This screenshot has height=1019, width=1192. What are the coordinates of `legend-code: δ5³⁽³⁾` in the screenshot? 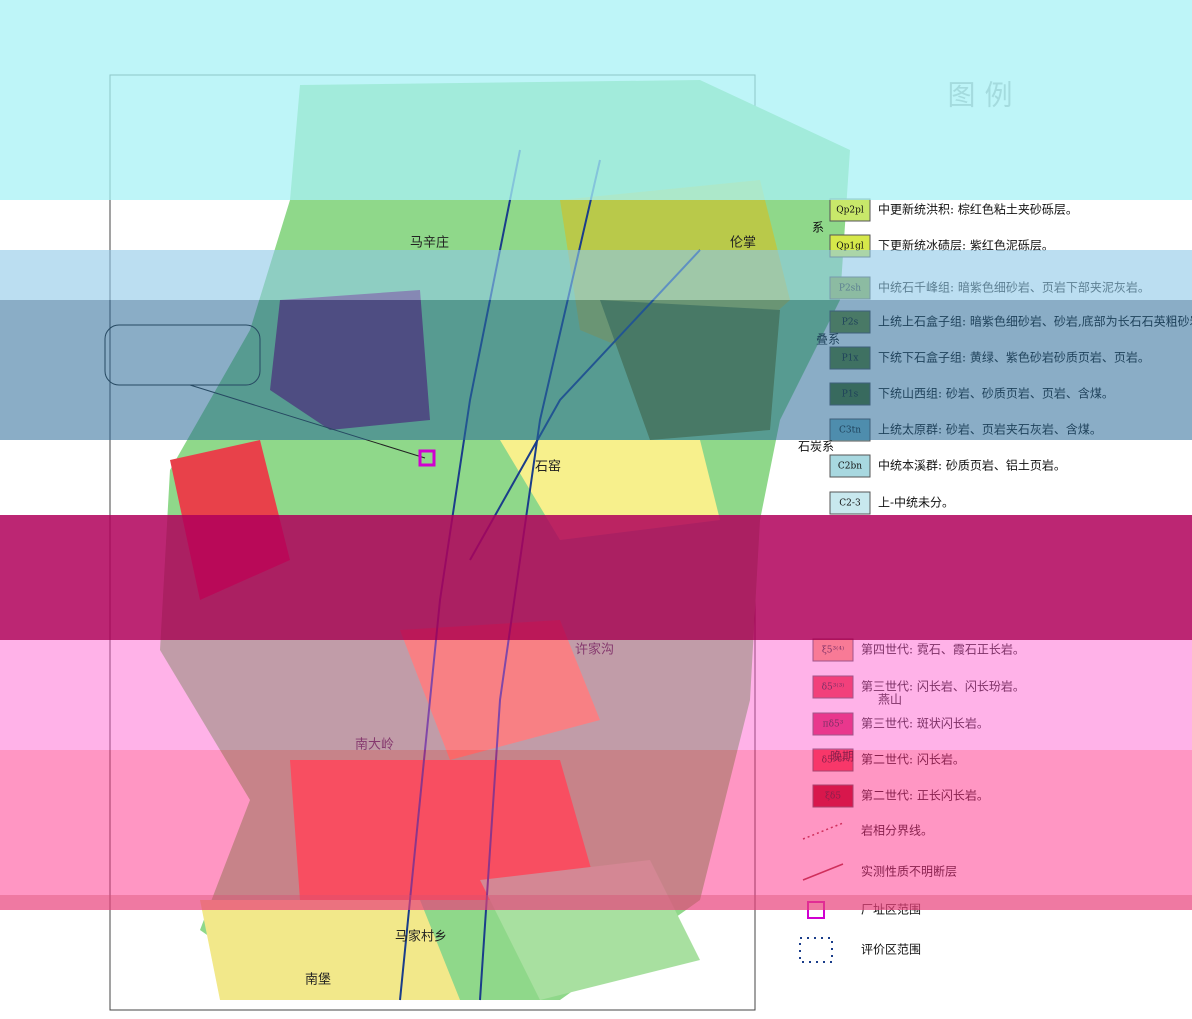 It's located at (833, 687).